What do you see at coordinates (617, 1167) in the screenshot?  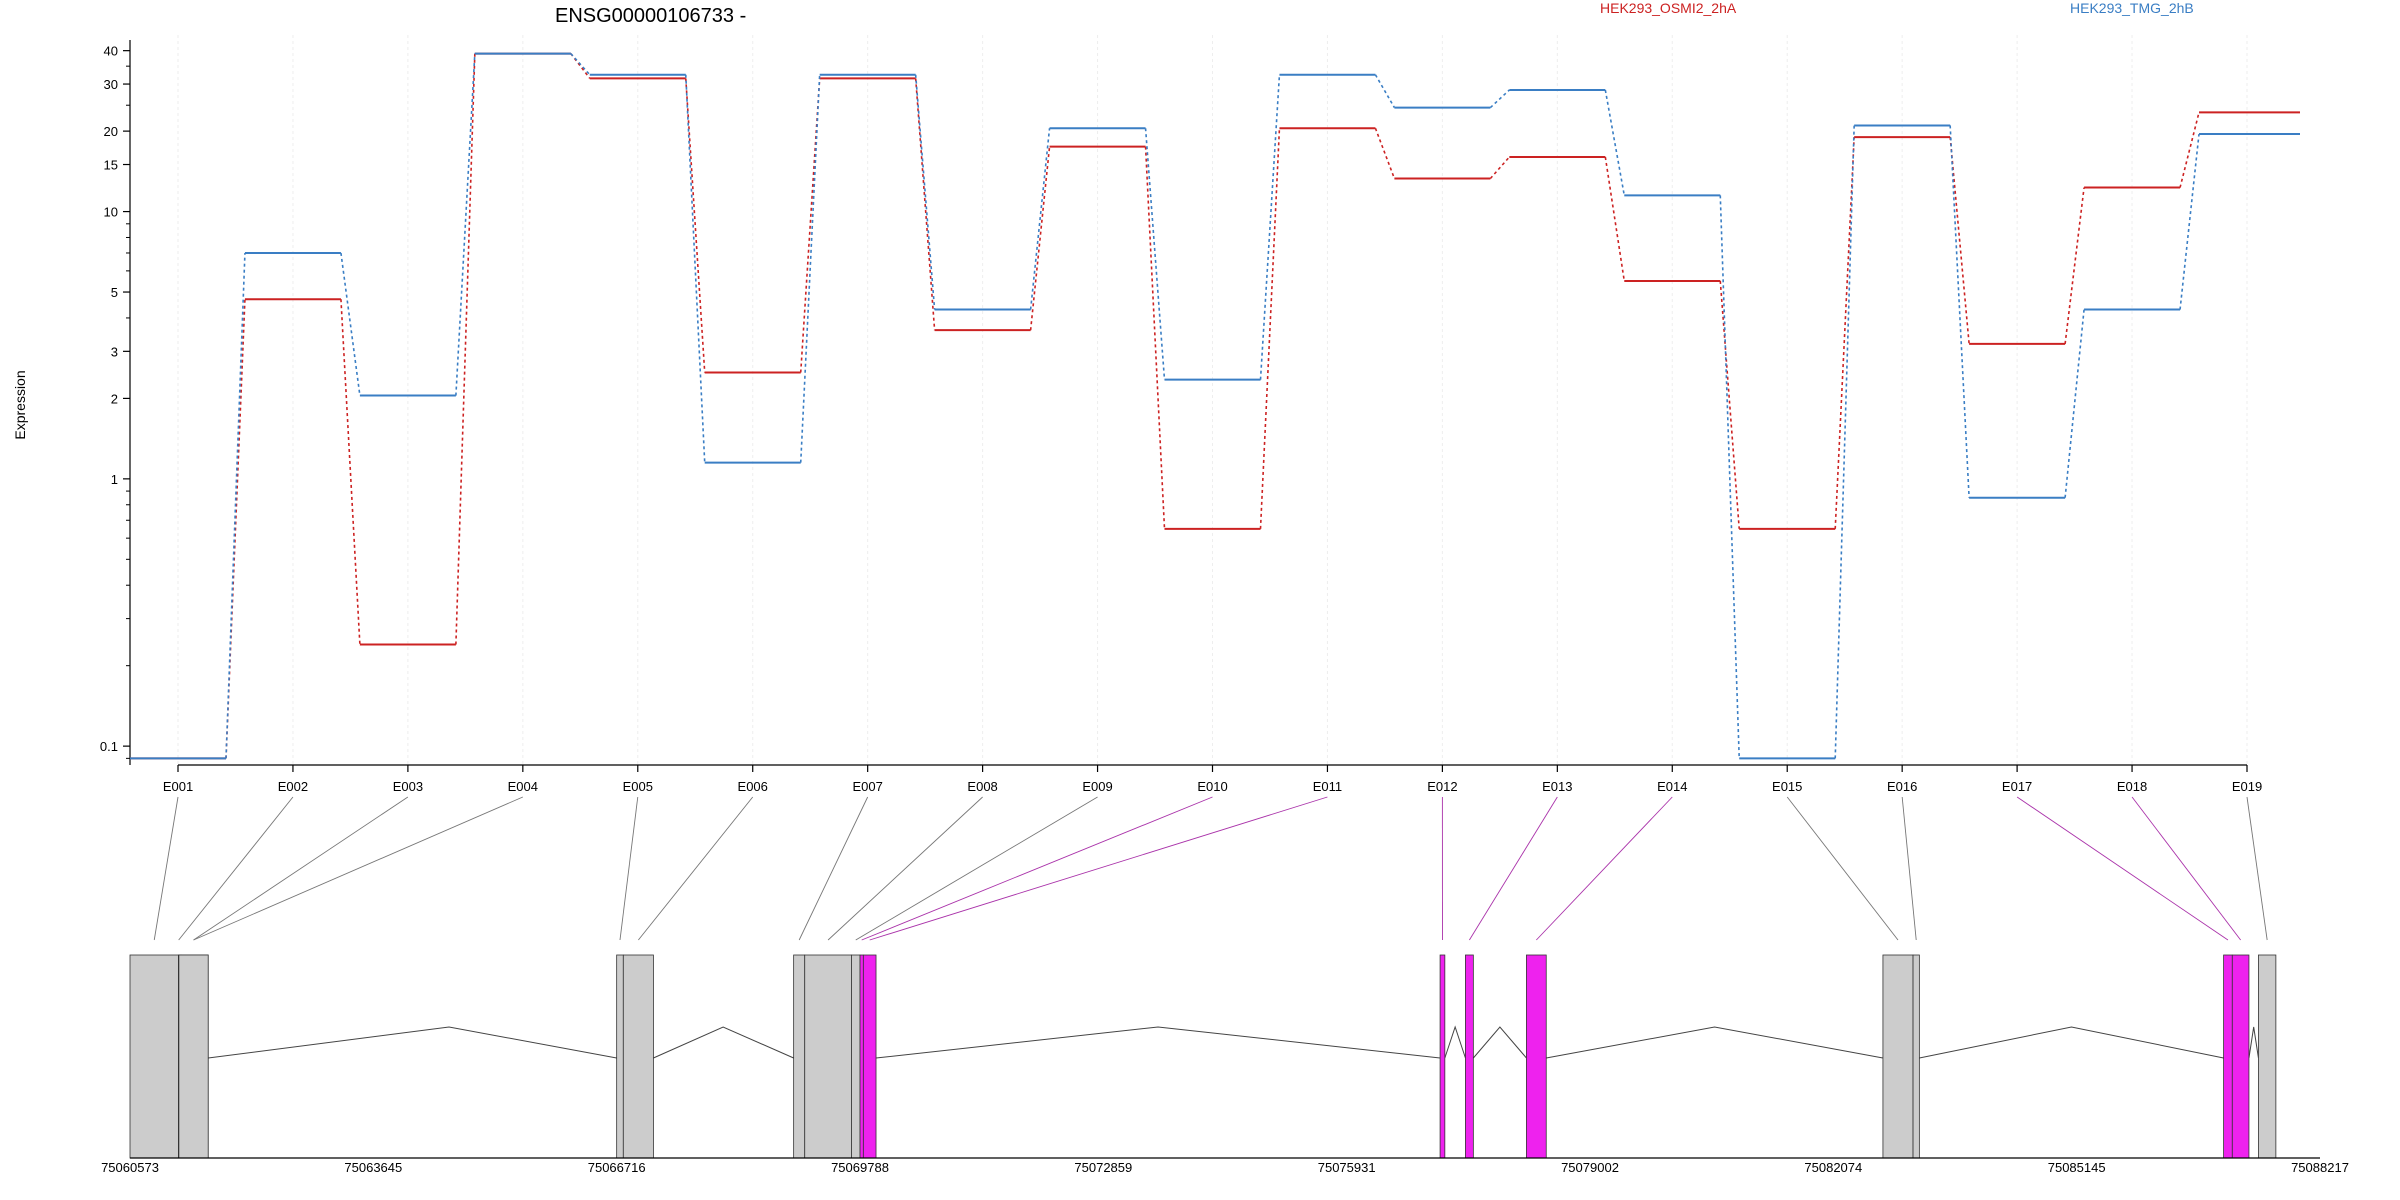 I see `coordinate-label-75066716: 75066716` at bounding box center [617, 1167].